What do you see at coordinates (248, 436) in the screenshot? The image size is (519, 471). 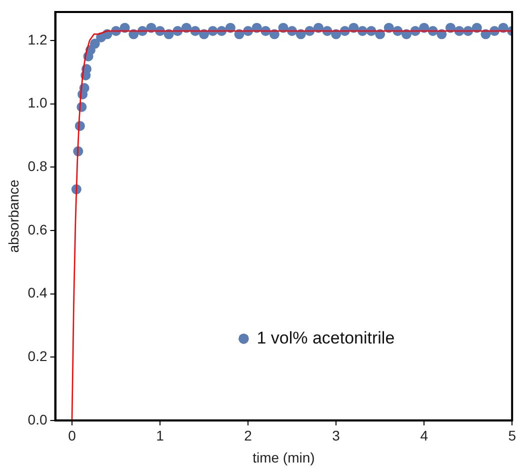 I see `x-tick-label: 2` at bounding box center [248, 436].